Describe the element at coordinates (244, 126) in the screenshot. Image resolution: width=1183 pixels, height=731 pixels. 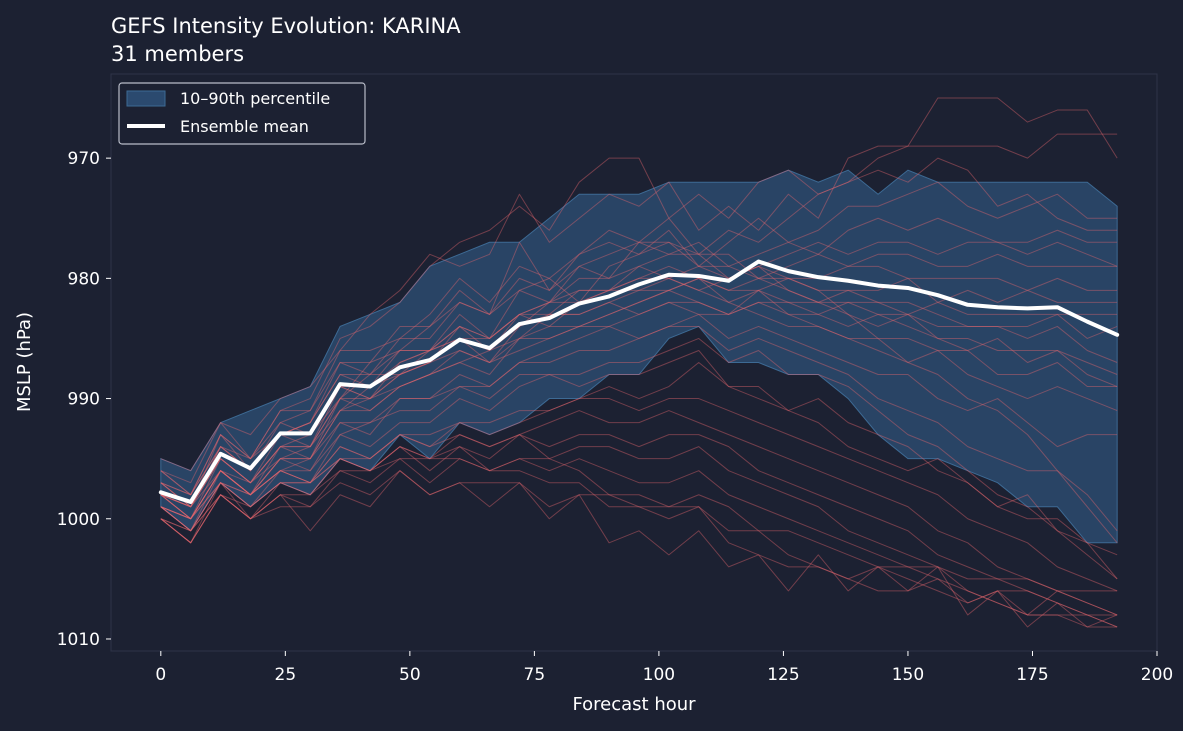
I see `legend-mean-label: Ensemble mean` at that location.